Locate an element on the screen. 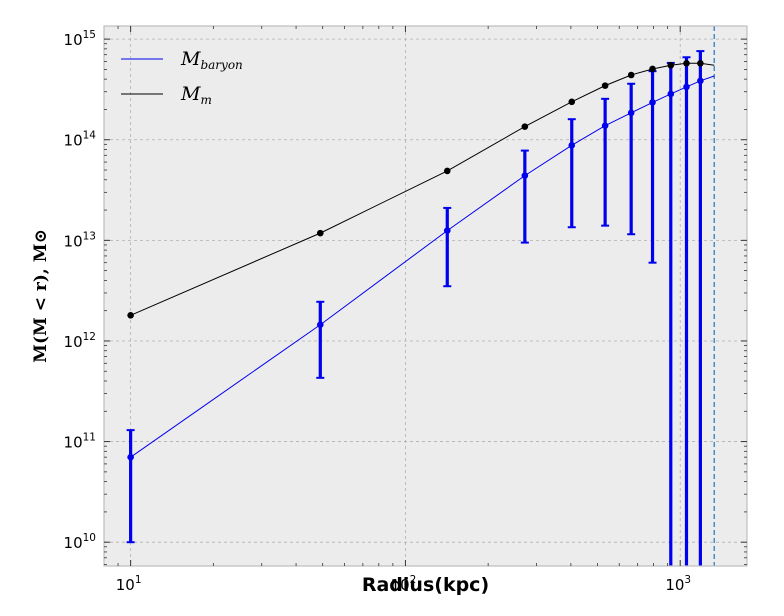 The image size is (784, 616). legend: Mbaryon Mm is located at coordinates (182, 77).